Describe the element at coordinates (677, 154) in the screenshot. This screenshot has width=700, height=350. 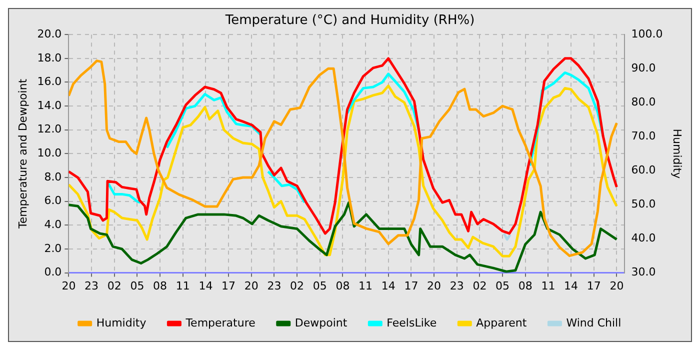
I see `y2-axis-title: Humidity` at that location.